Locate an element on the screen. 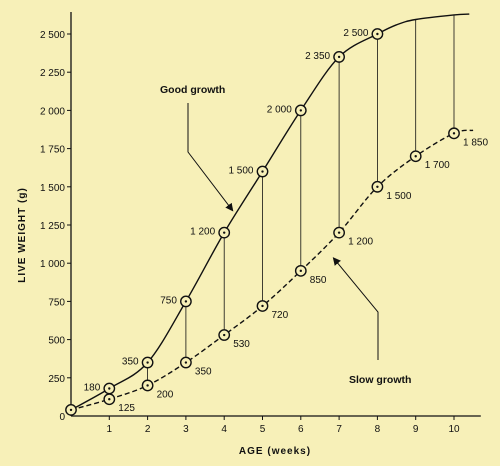  x-tick-label: 4 is located at coordinates (224, 429).